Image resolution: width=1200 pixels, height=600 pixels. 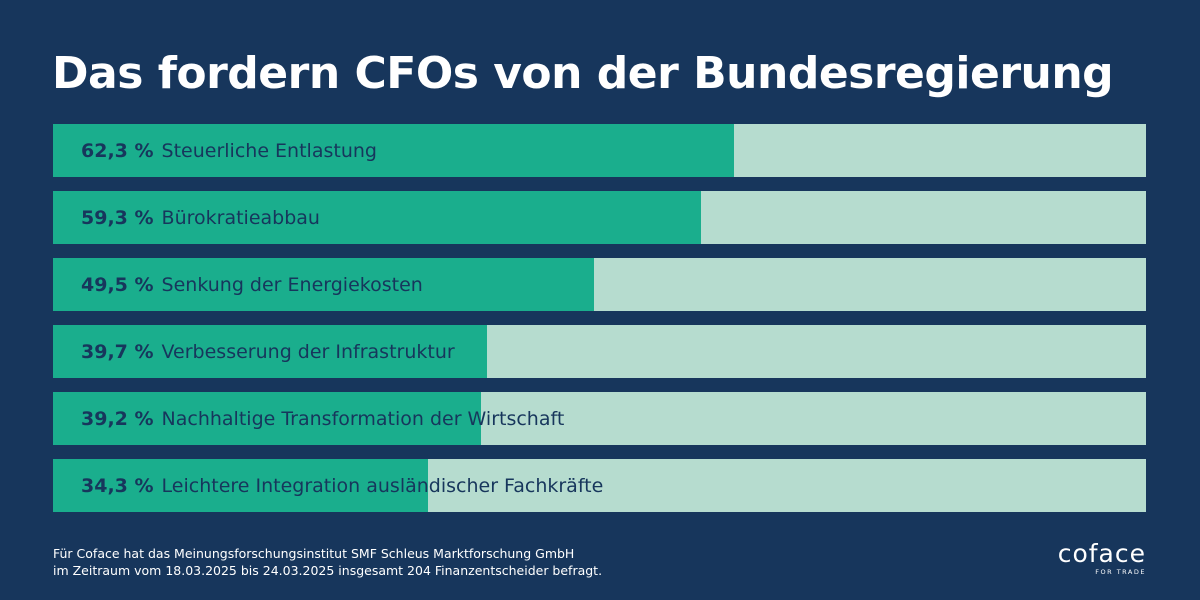 I want to click on bar-row: 49,5 % Senkung der Energiekosten, so click(x=599, y=284).